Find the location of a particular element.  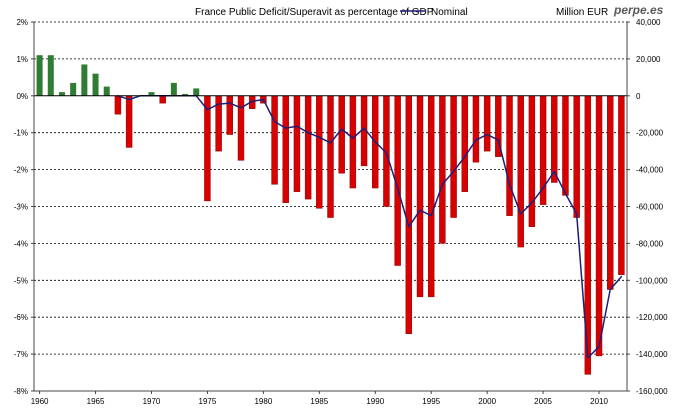

bar-1995 is located at coordinates (431, 196).